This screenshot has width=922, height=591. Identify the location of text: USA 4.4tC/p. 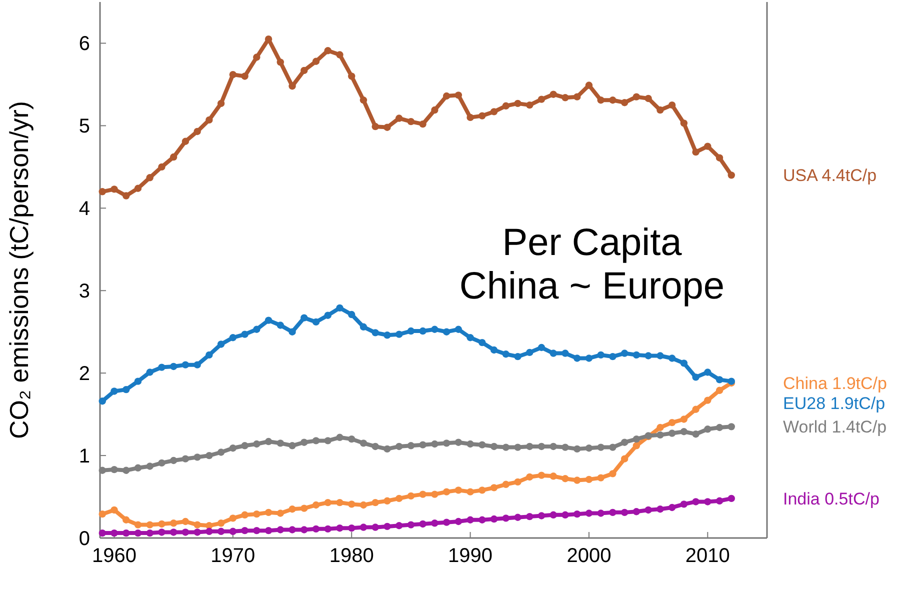
(830, 176).